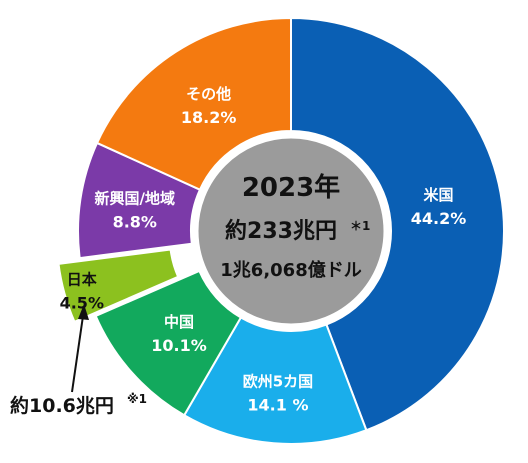 This screenshot has width=528, height=463. What do you see at coordinates (83, 312) in the screenshot?
I see `annotation-arrowhead` at bounding box center [83, 312].